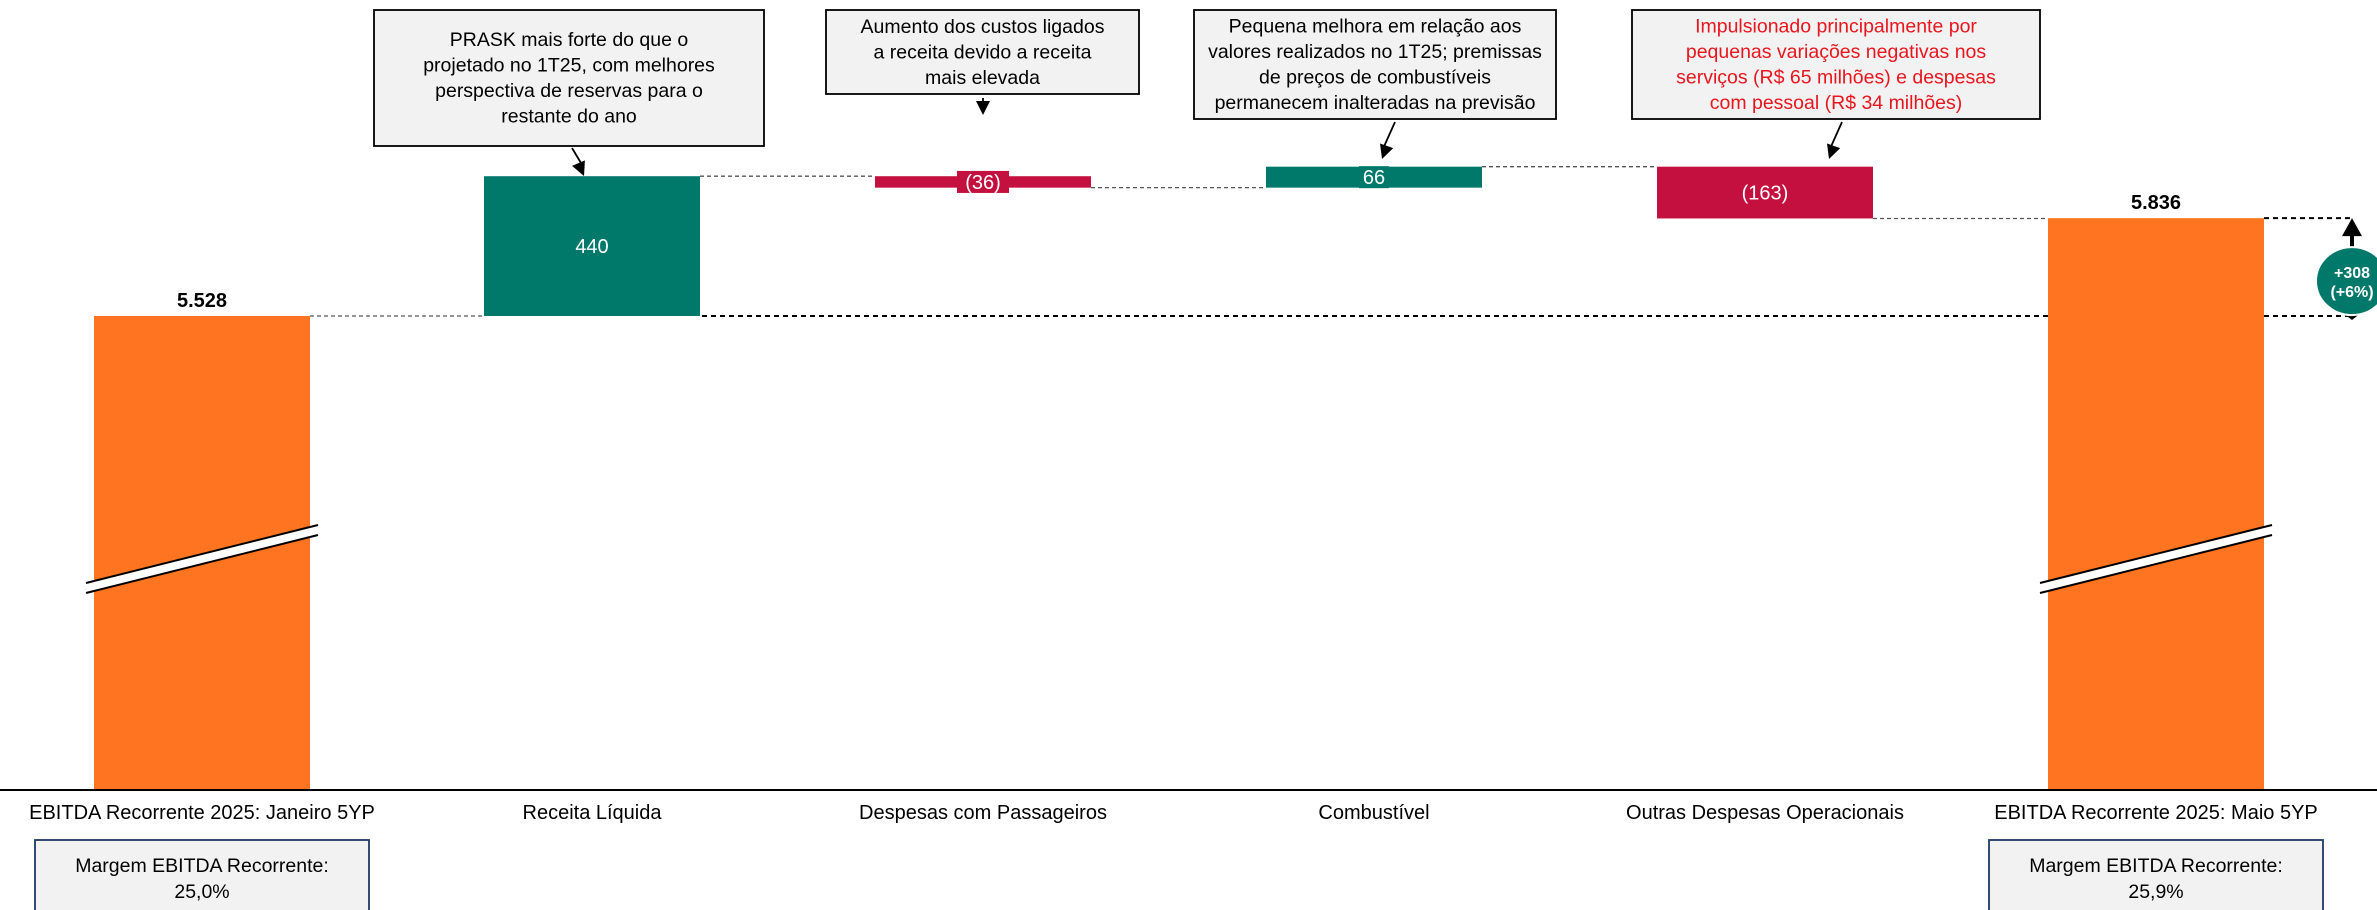 The width and height of the screenshot is (2377, 910). Describe the element at coordinates (983, 27) in the screenshot. I see `callout-text-line: Aumento dos custos ligados` at that location.